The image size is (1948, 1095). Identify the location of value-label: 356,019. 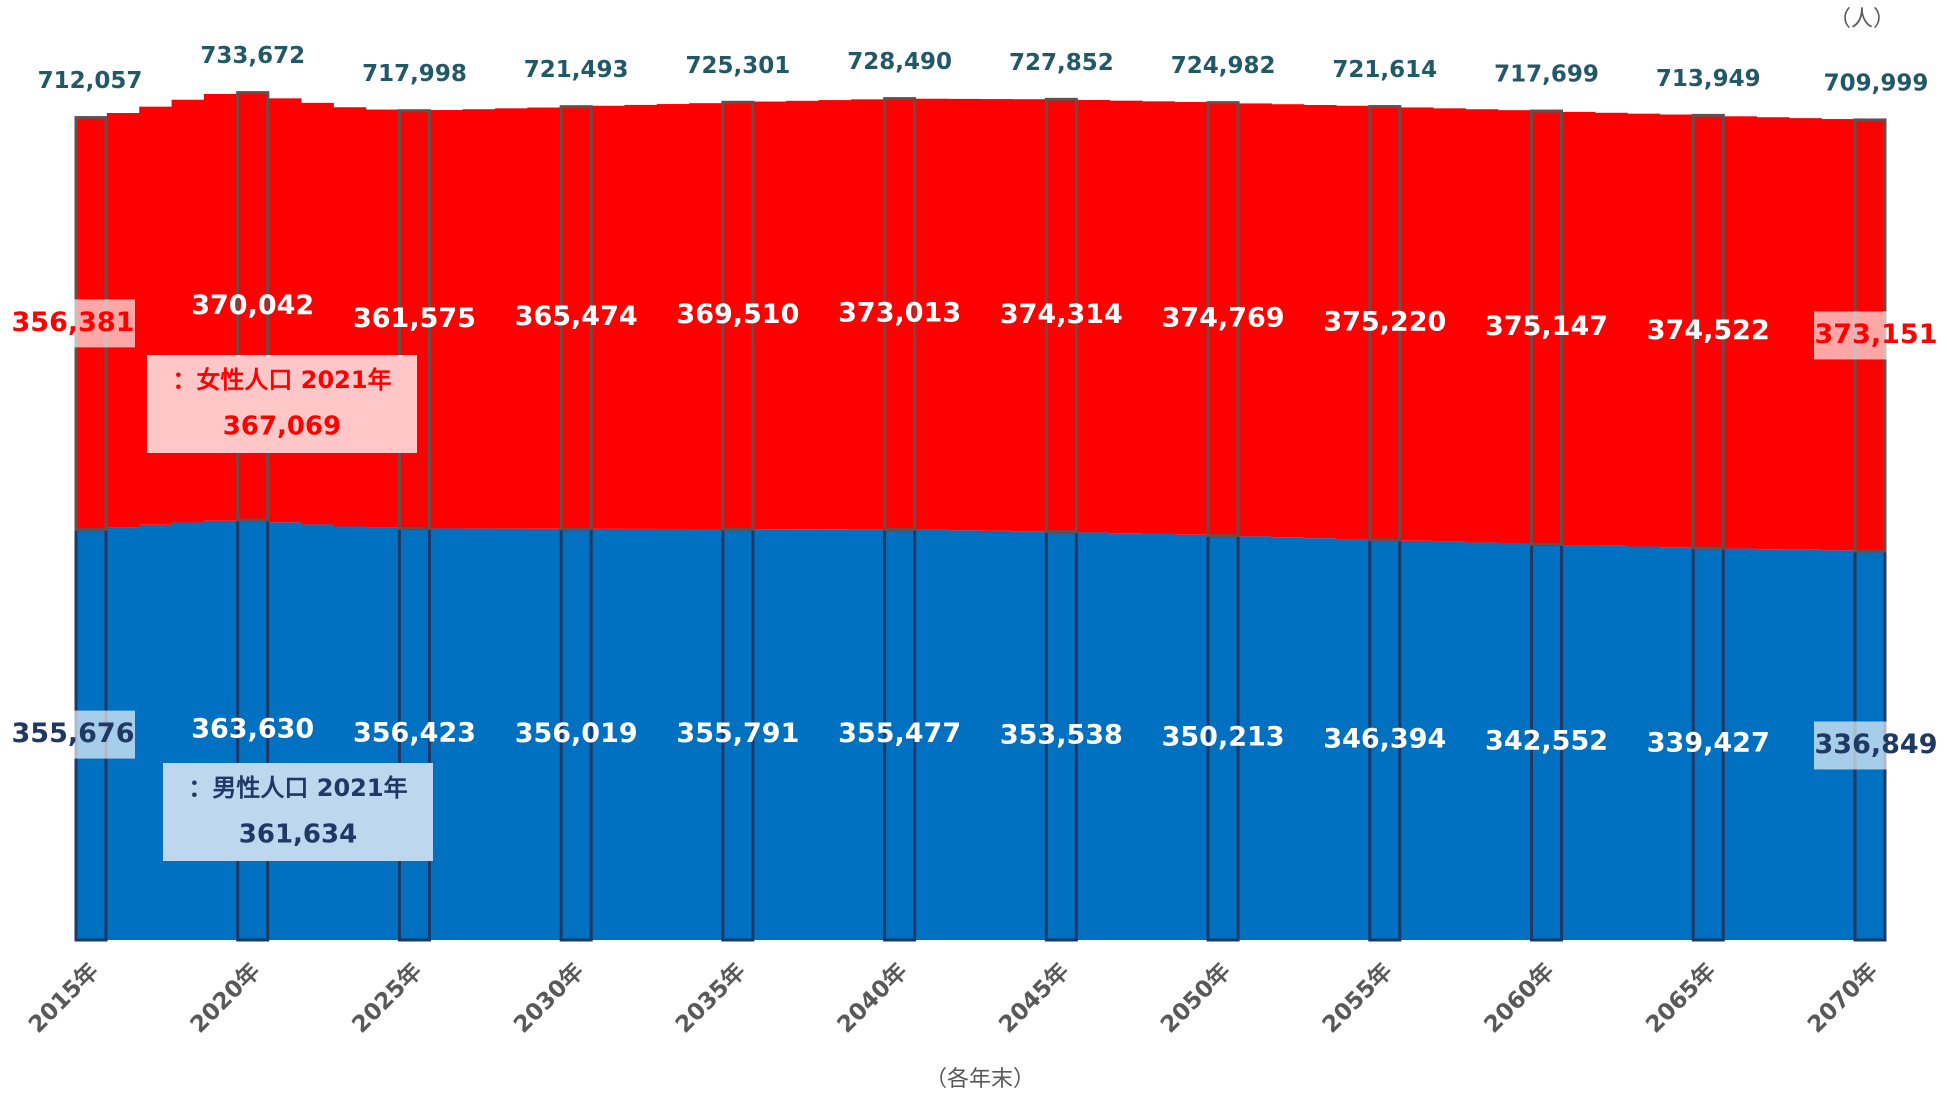
(576, 733).